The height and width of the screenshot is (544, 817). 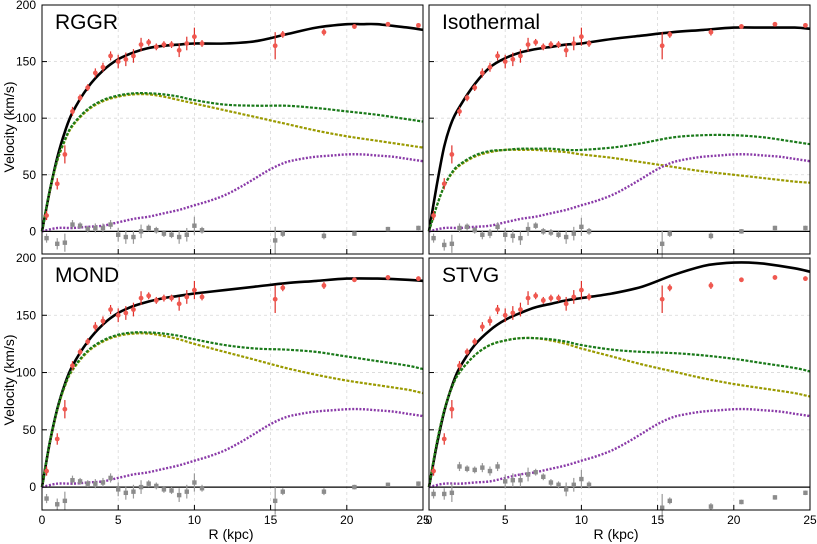 I want to click on y-axis-label-top: Velocity (km/s), so click(x=9, y=126).